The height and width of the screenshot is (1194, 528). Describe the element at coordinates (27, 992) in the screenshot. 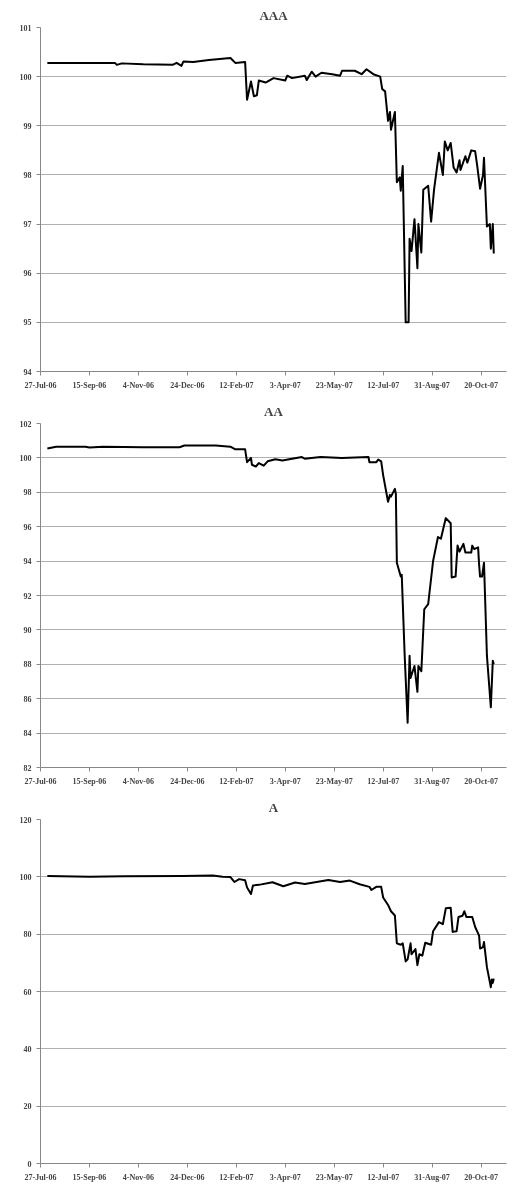

I see `y-tick-label: 60` at that location.